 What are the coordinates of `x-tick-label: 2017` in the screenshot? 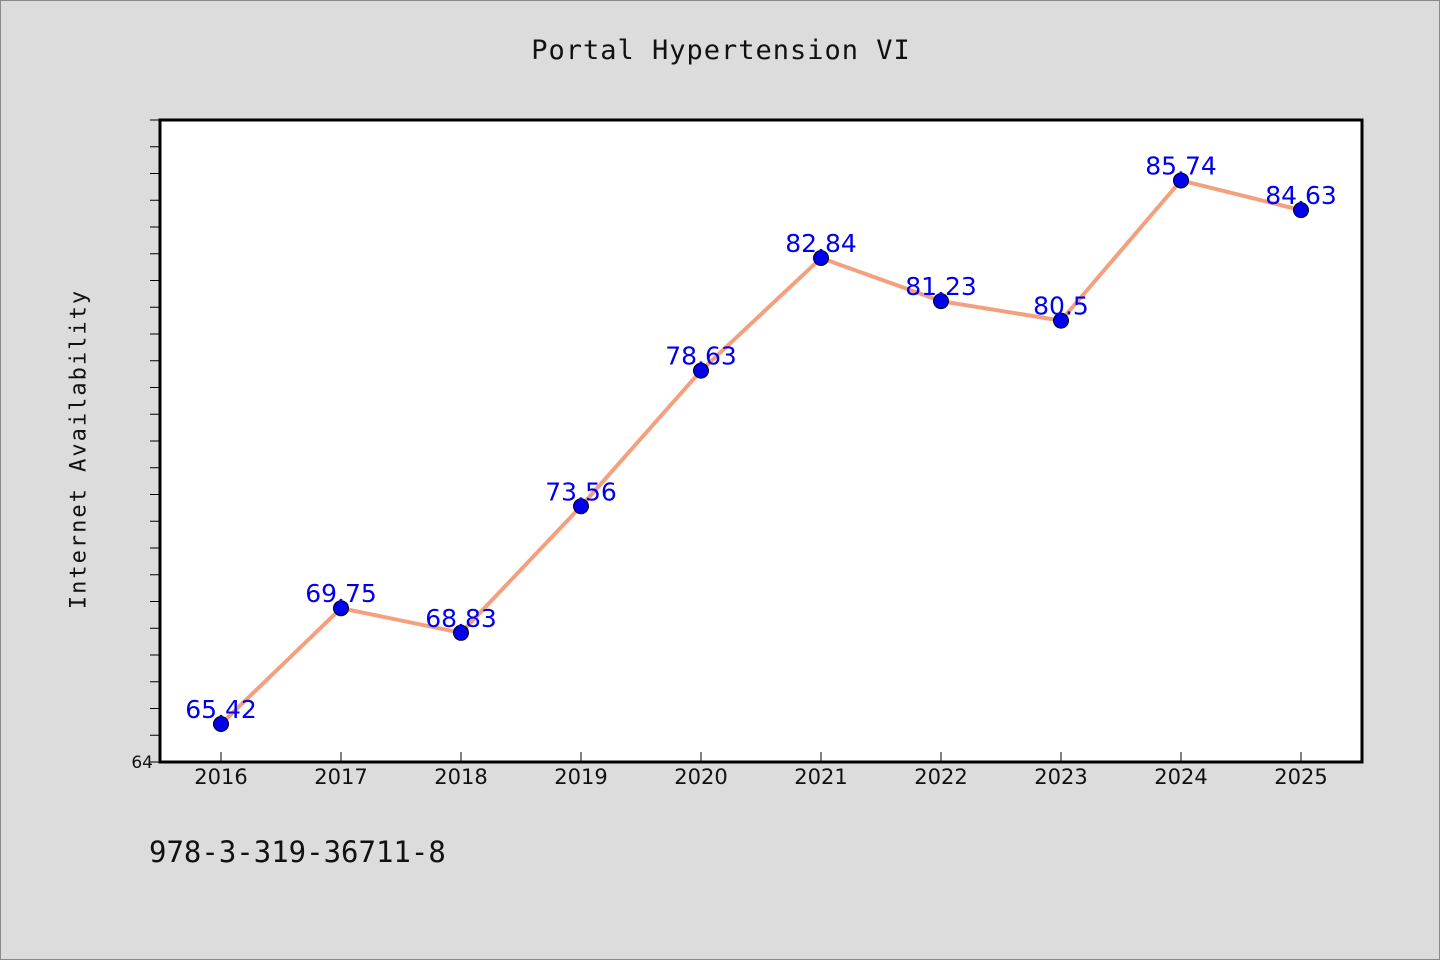 It's located at (340, 777).